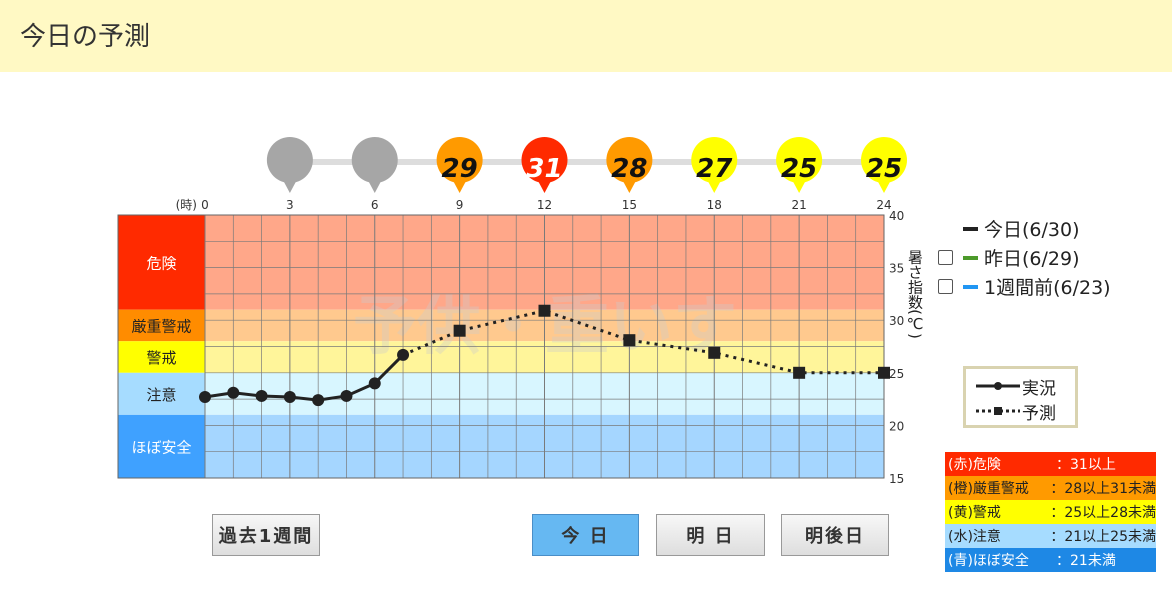 The width and height of the screenshot is (1172, 589). What do you see at coordinates (586, 36) in the screenshot?
I see `header-bar: 今日の予測` at bounding box center [586, 36].